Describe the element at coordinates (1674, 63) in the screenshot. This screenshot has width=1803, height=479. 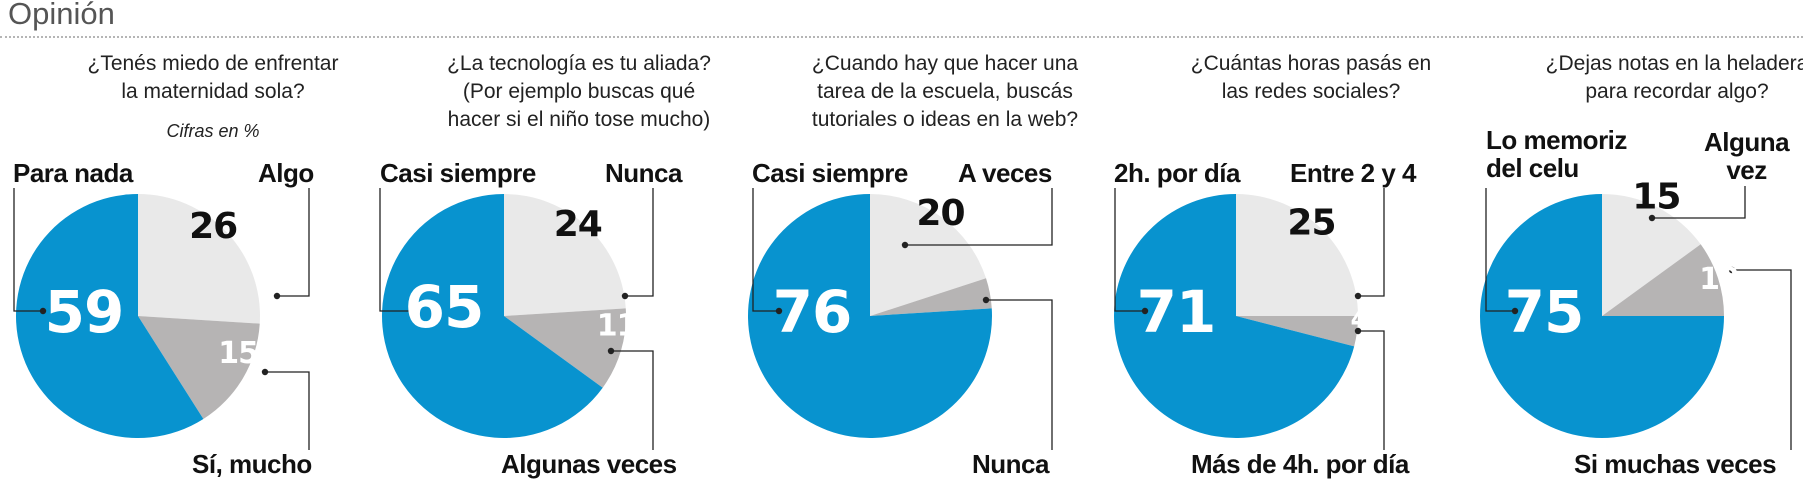
I see `question-line: ¿Dejas notas en la heladera` at that location.